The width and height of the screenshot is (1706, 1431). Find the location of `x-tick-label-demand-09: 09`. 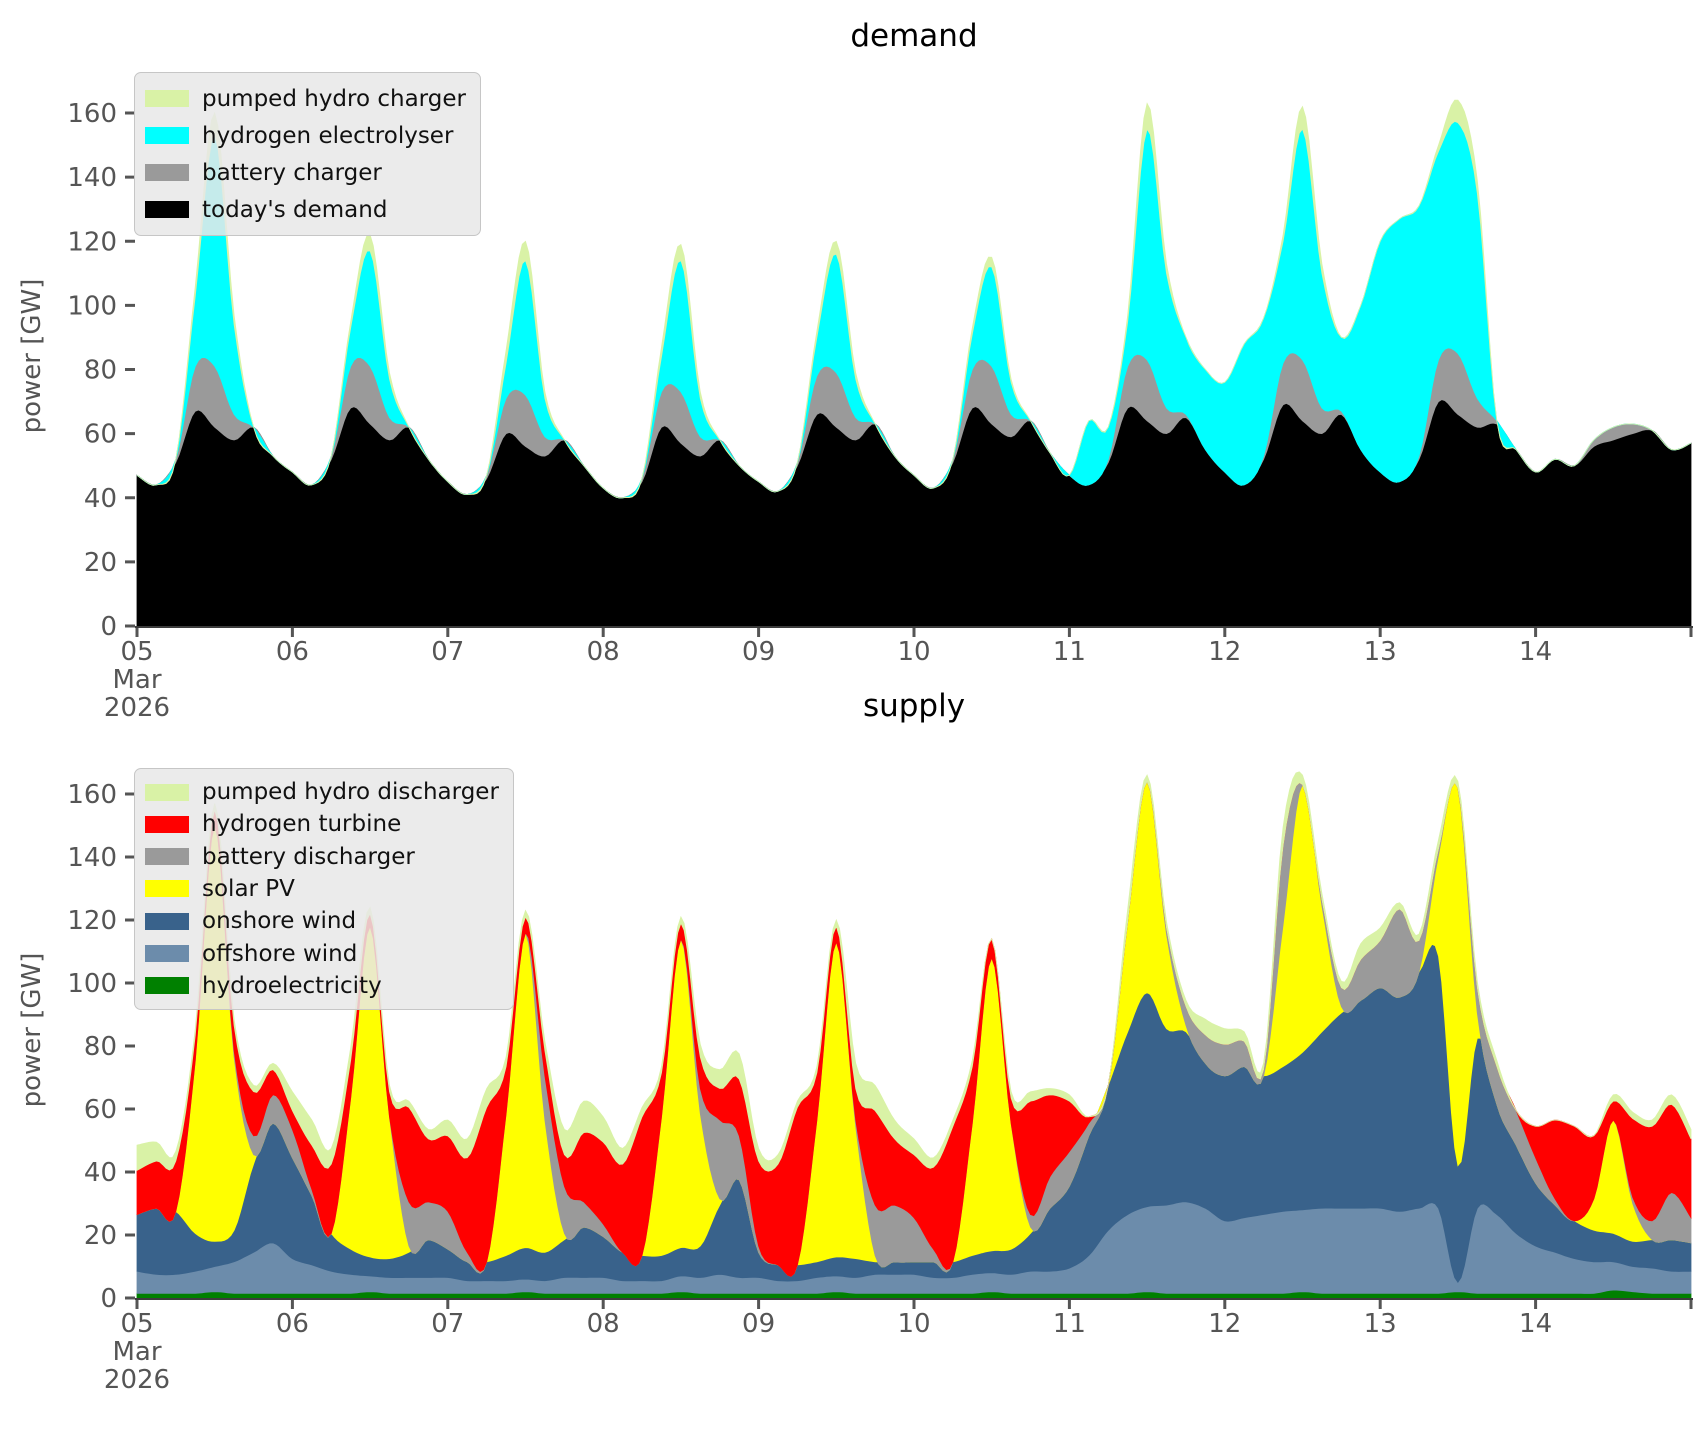

x-tick-label-demand-09: 09 is located at coordinates (758, 652).